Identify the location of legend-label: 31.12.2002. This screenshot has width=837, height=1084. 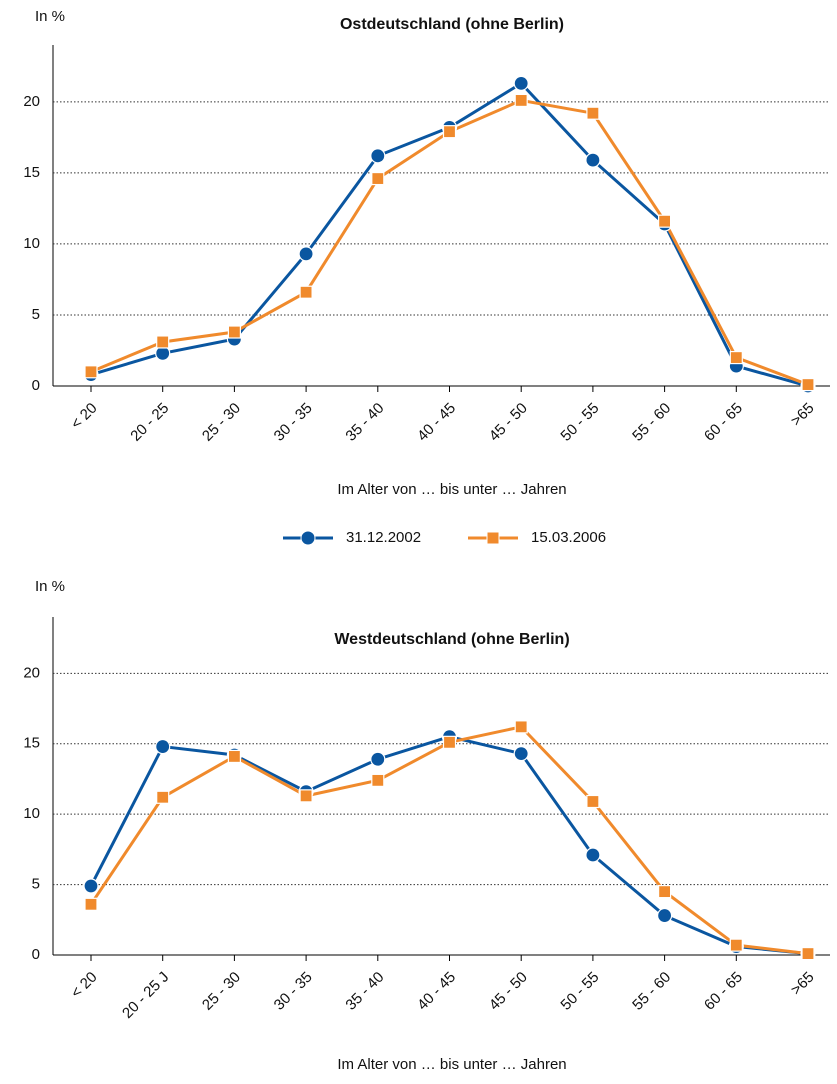
(383, 537).